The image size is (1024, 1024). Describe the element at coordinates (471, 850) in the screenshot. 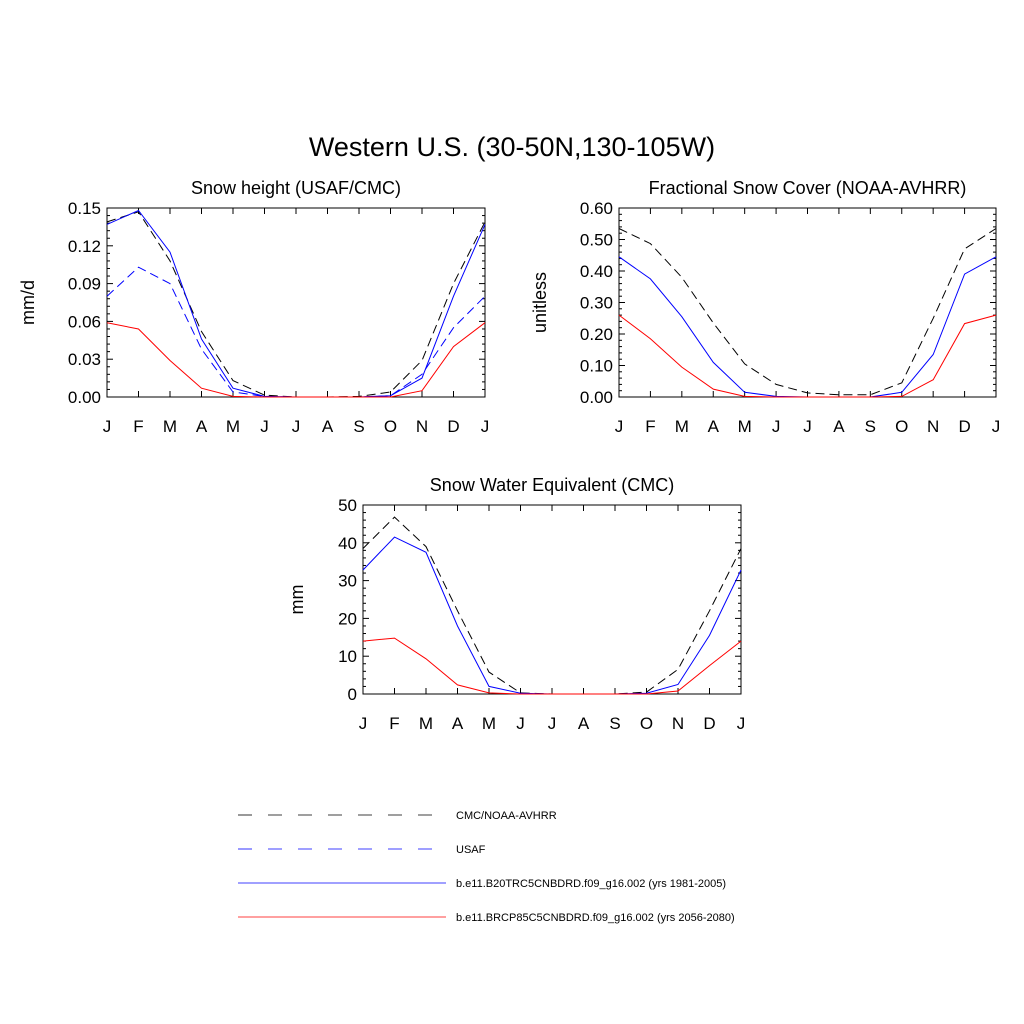

I see `legend-label: USAF` at that location.